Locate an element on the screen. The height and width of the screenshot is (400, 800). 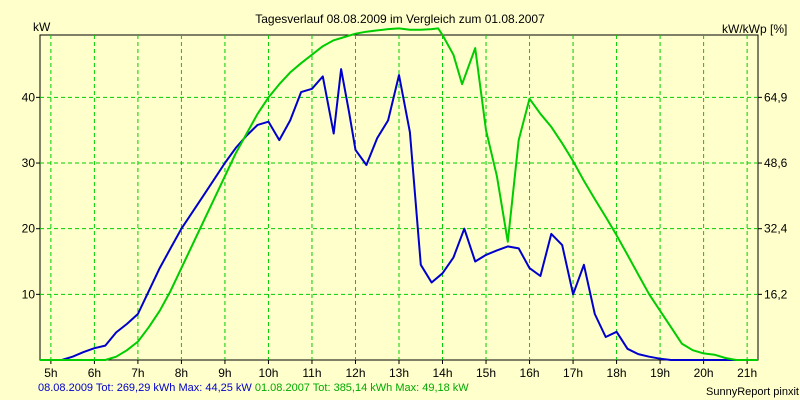
y-tick-label-right: 16,2 is located at coordinates (776, 294).